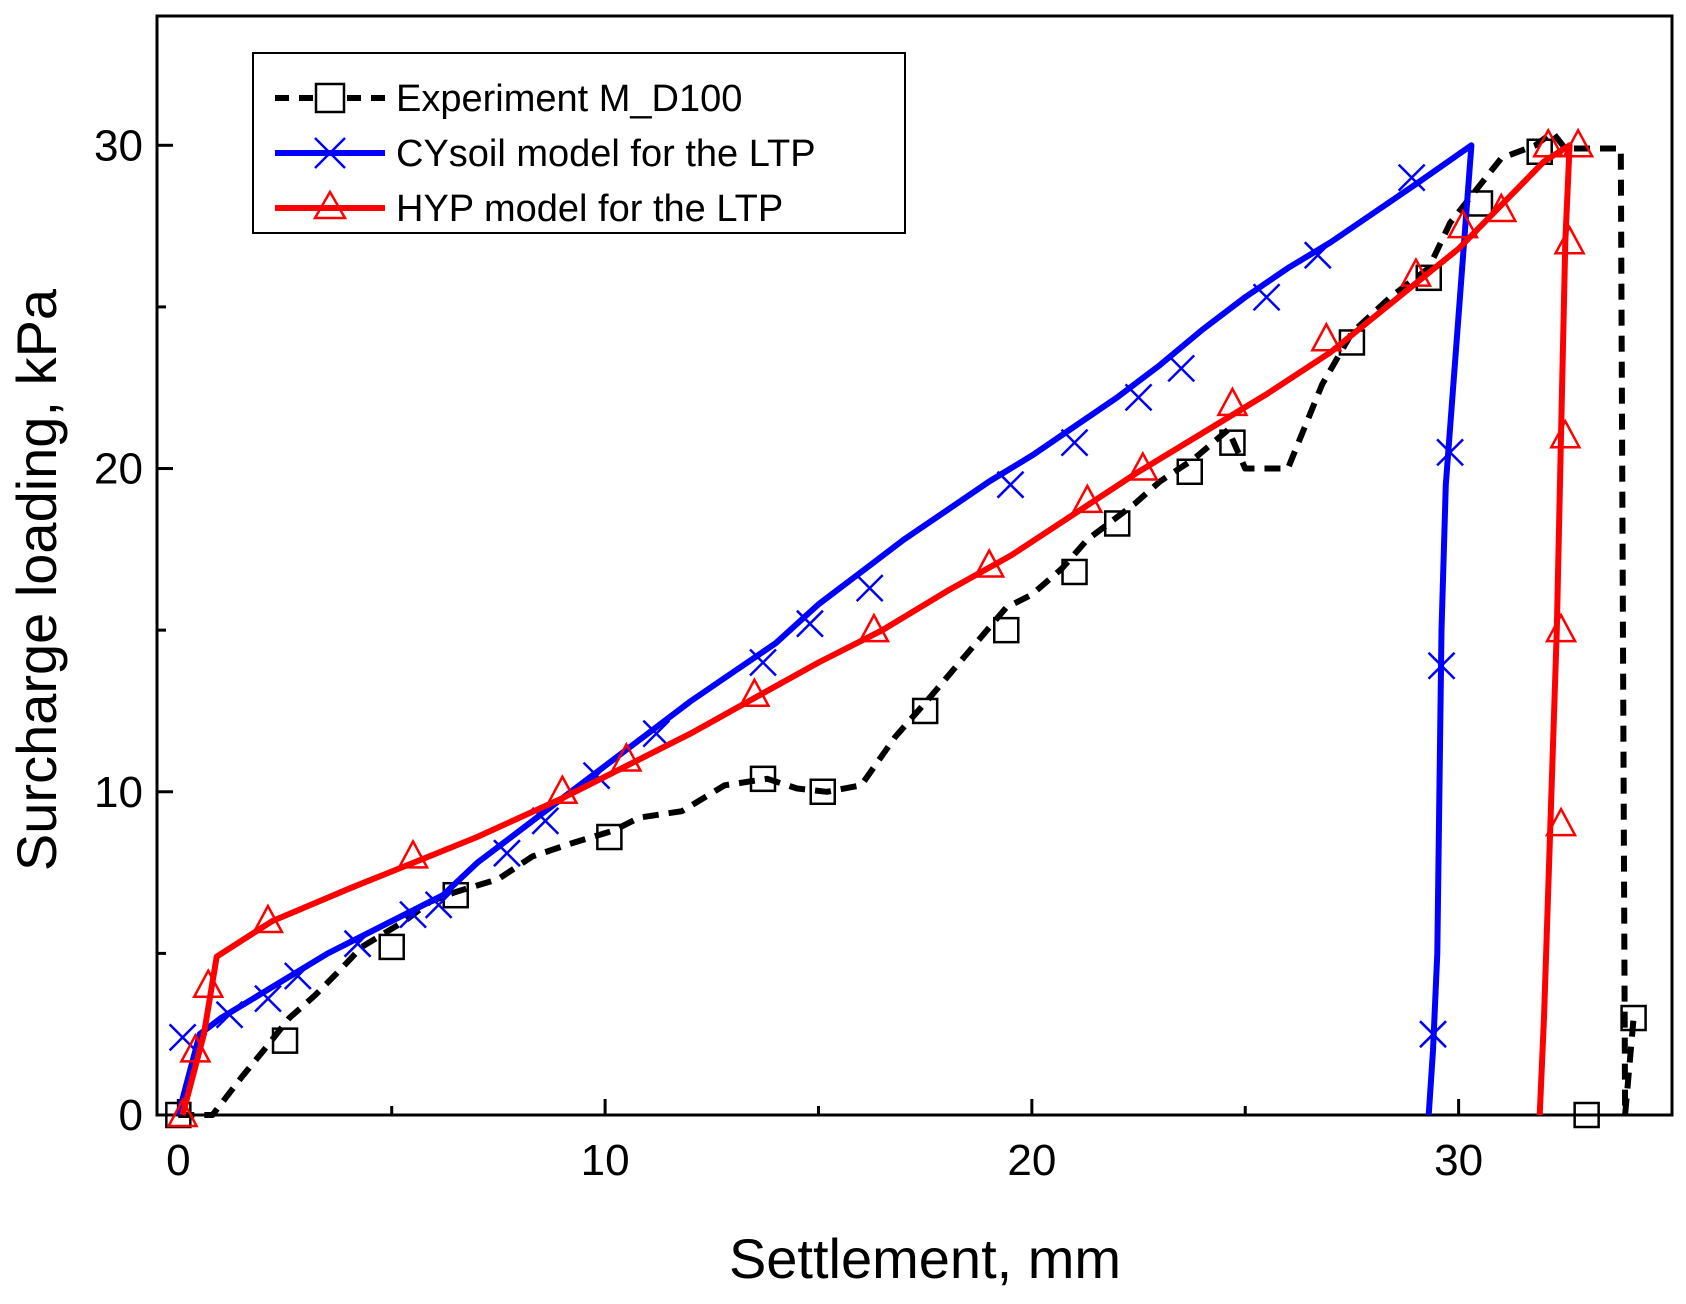 The image size is (1686, 1304). What do you see at coordinates (131, 1115) in the screenshot?
I see `y-tick-label: 0` at bounding box center [131, 1115].